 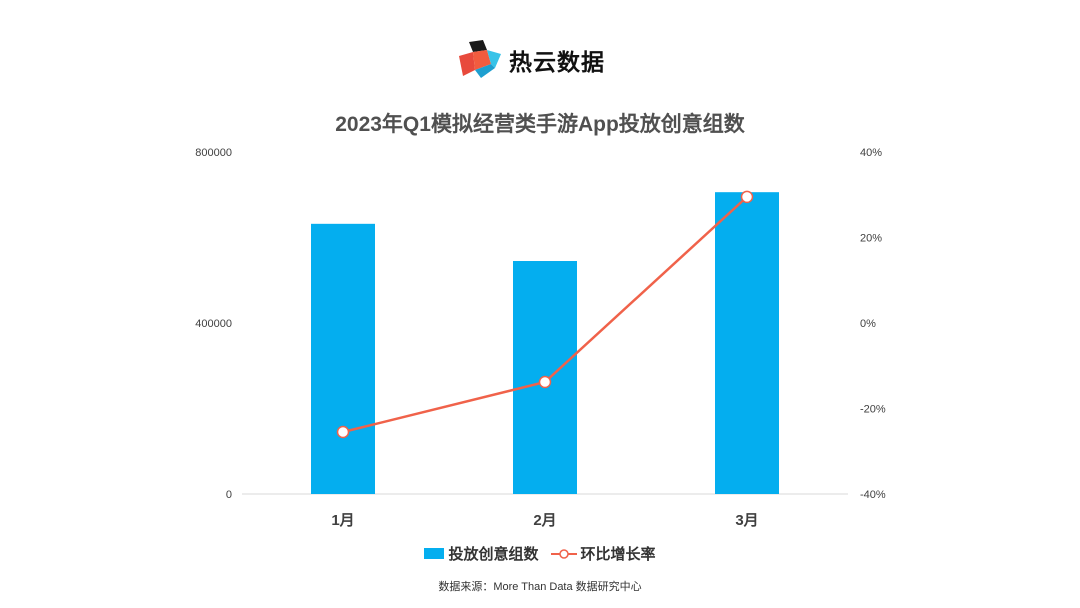 I want to click on legend-bar-label: 投放创意组数, so click(x=493, y=554).